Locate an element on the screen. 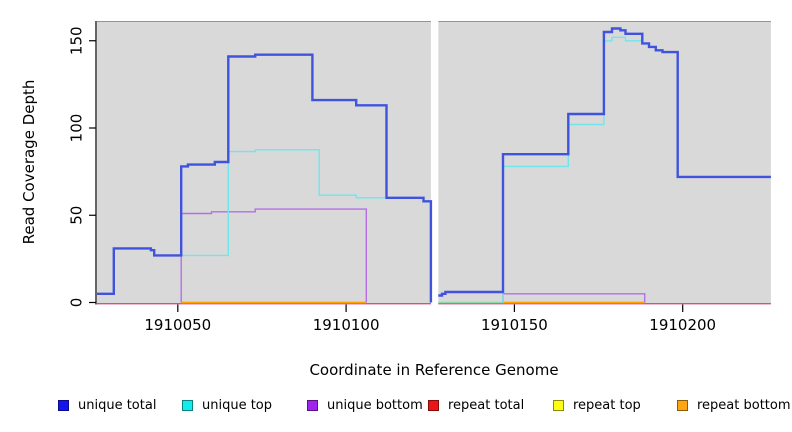 The image size is (792, 432). legend-item-unique-bottom: unique bottom is located at coordinates (365, 405).